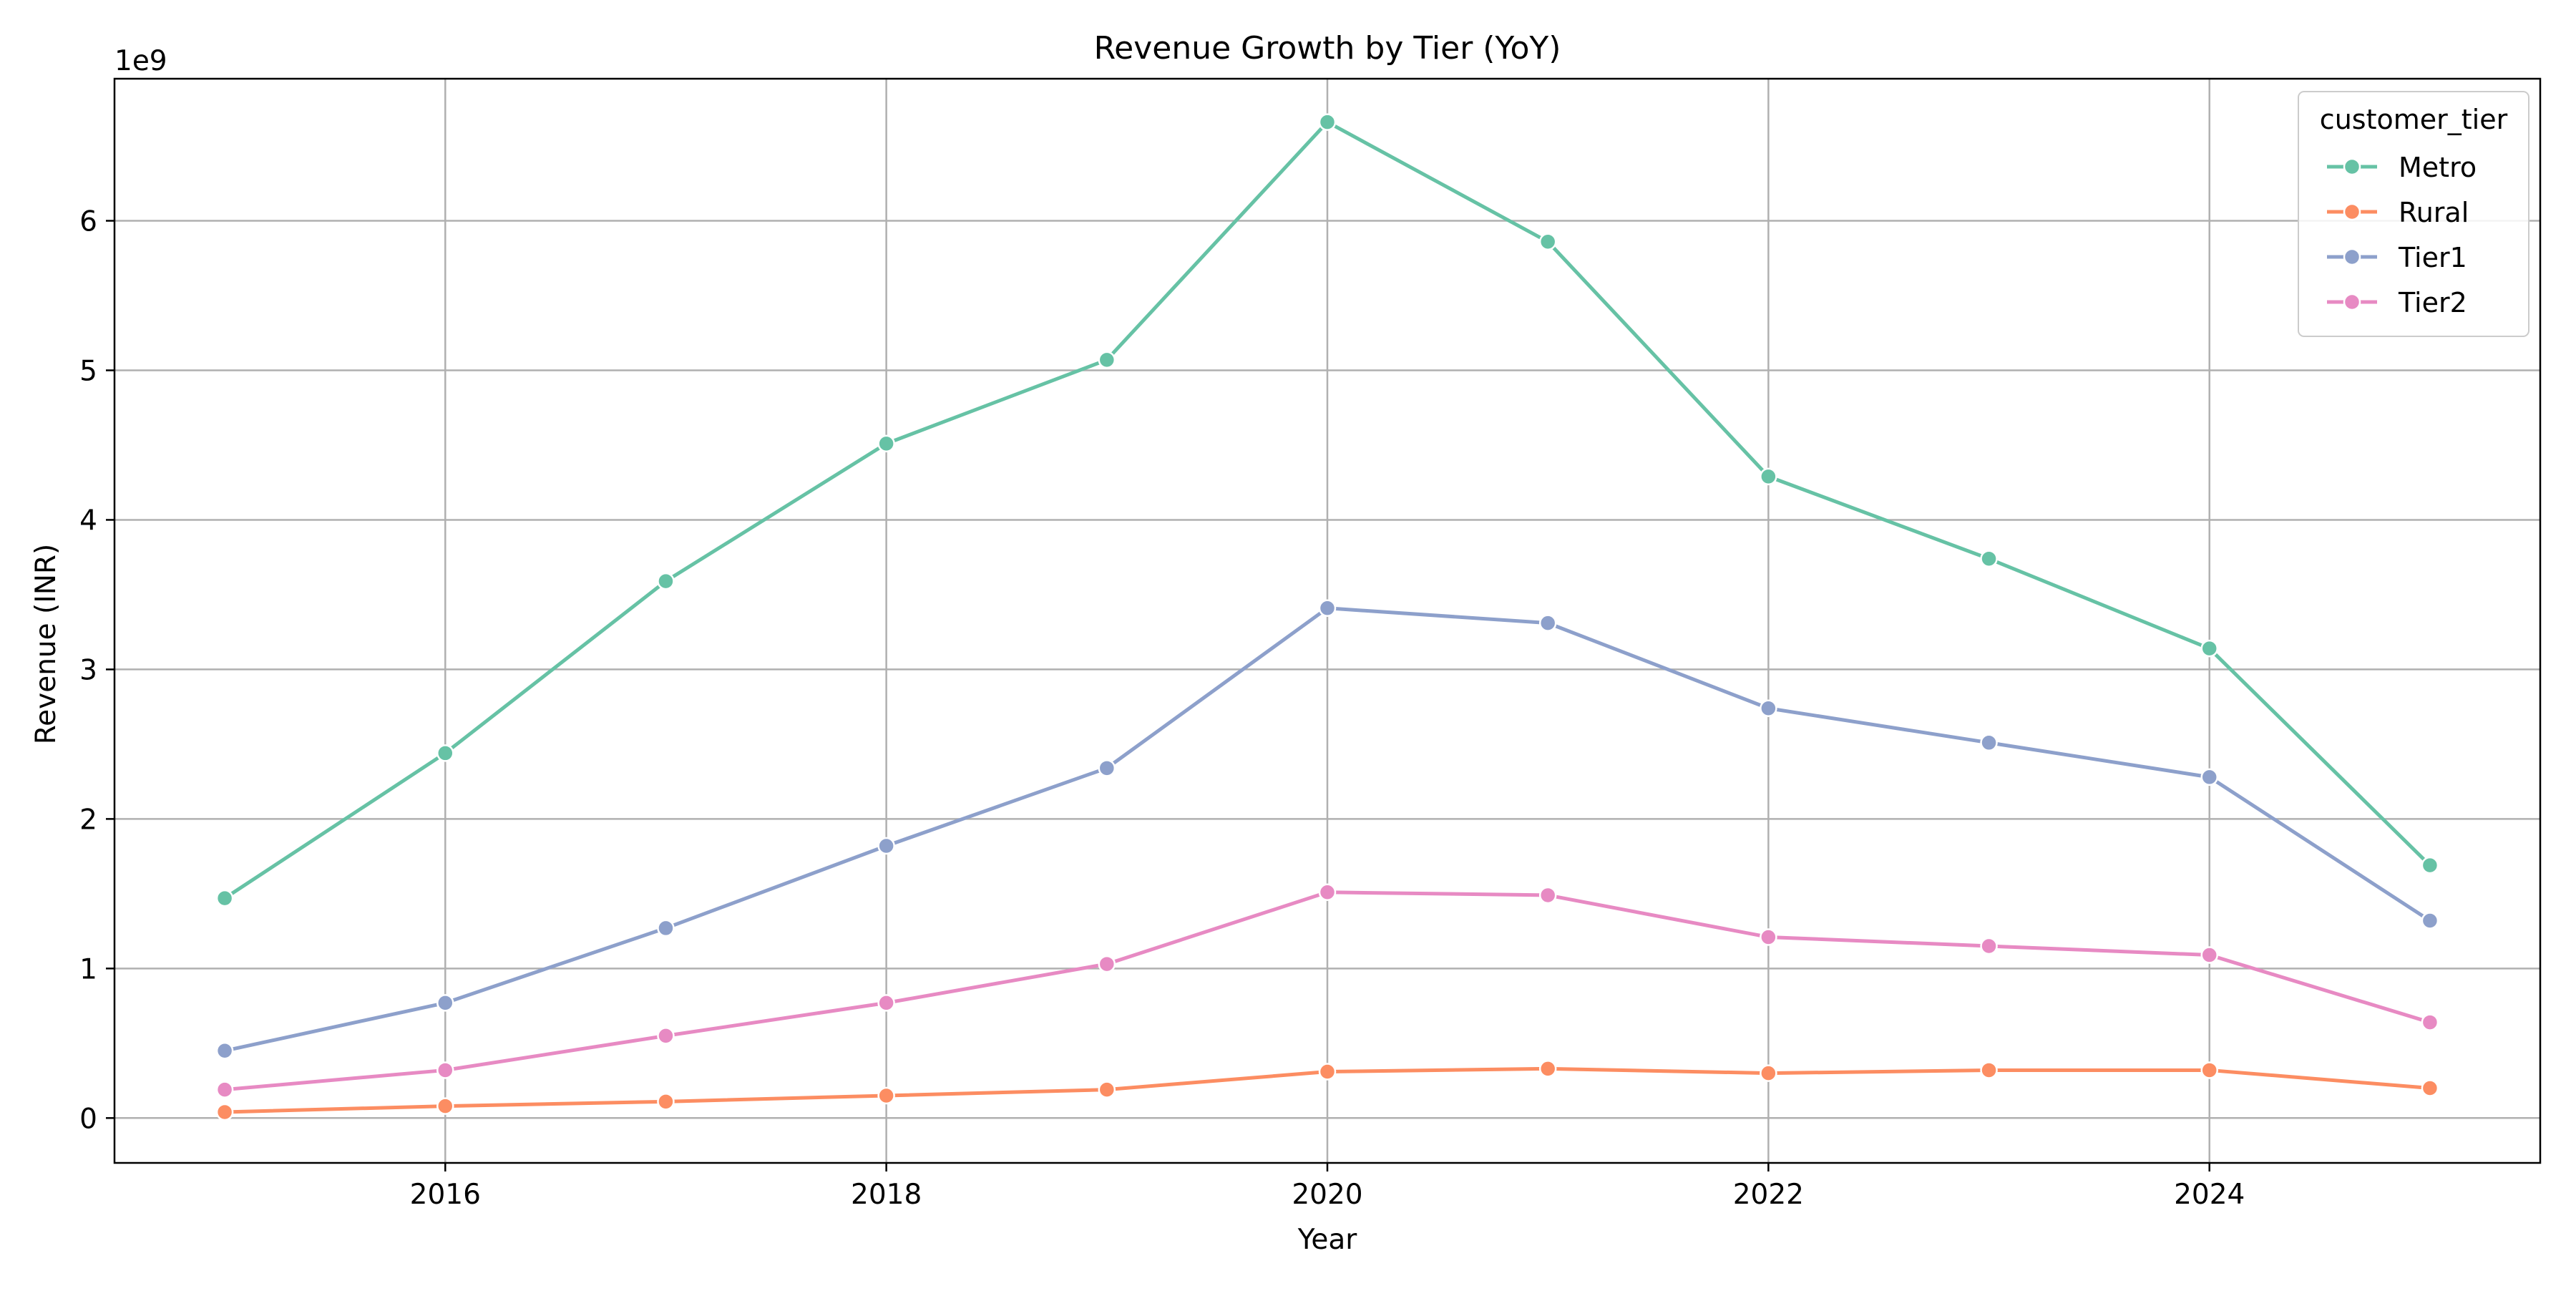  Describe the element at coordinates (2432, 302) in the screenshot. I see `legend-label: Tier2` at that location.